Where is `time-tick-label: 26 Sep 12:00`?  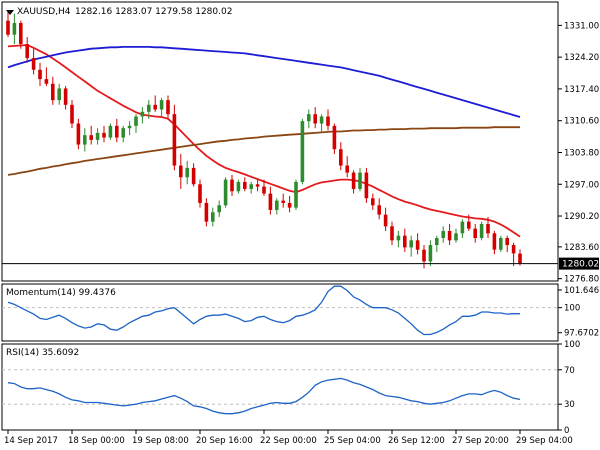
time-tick-label: 26 Sep 12:00 is located at coordinates (416, 441).